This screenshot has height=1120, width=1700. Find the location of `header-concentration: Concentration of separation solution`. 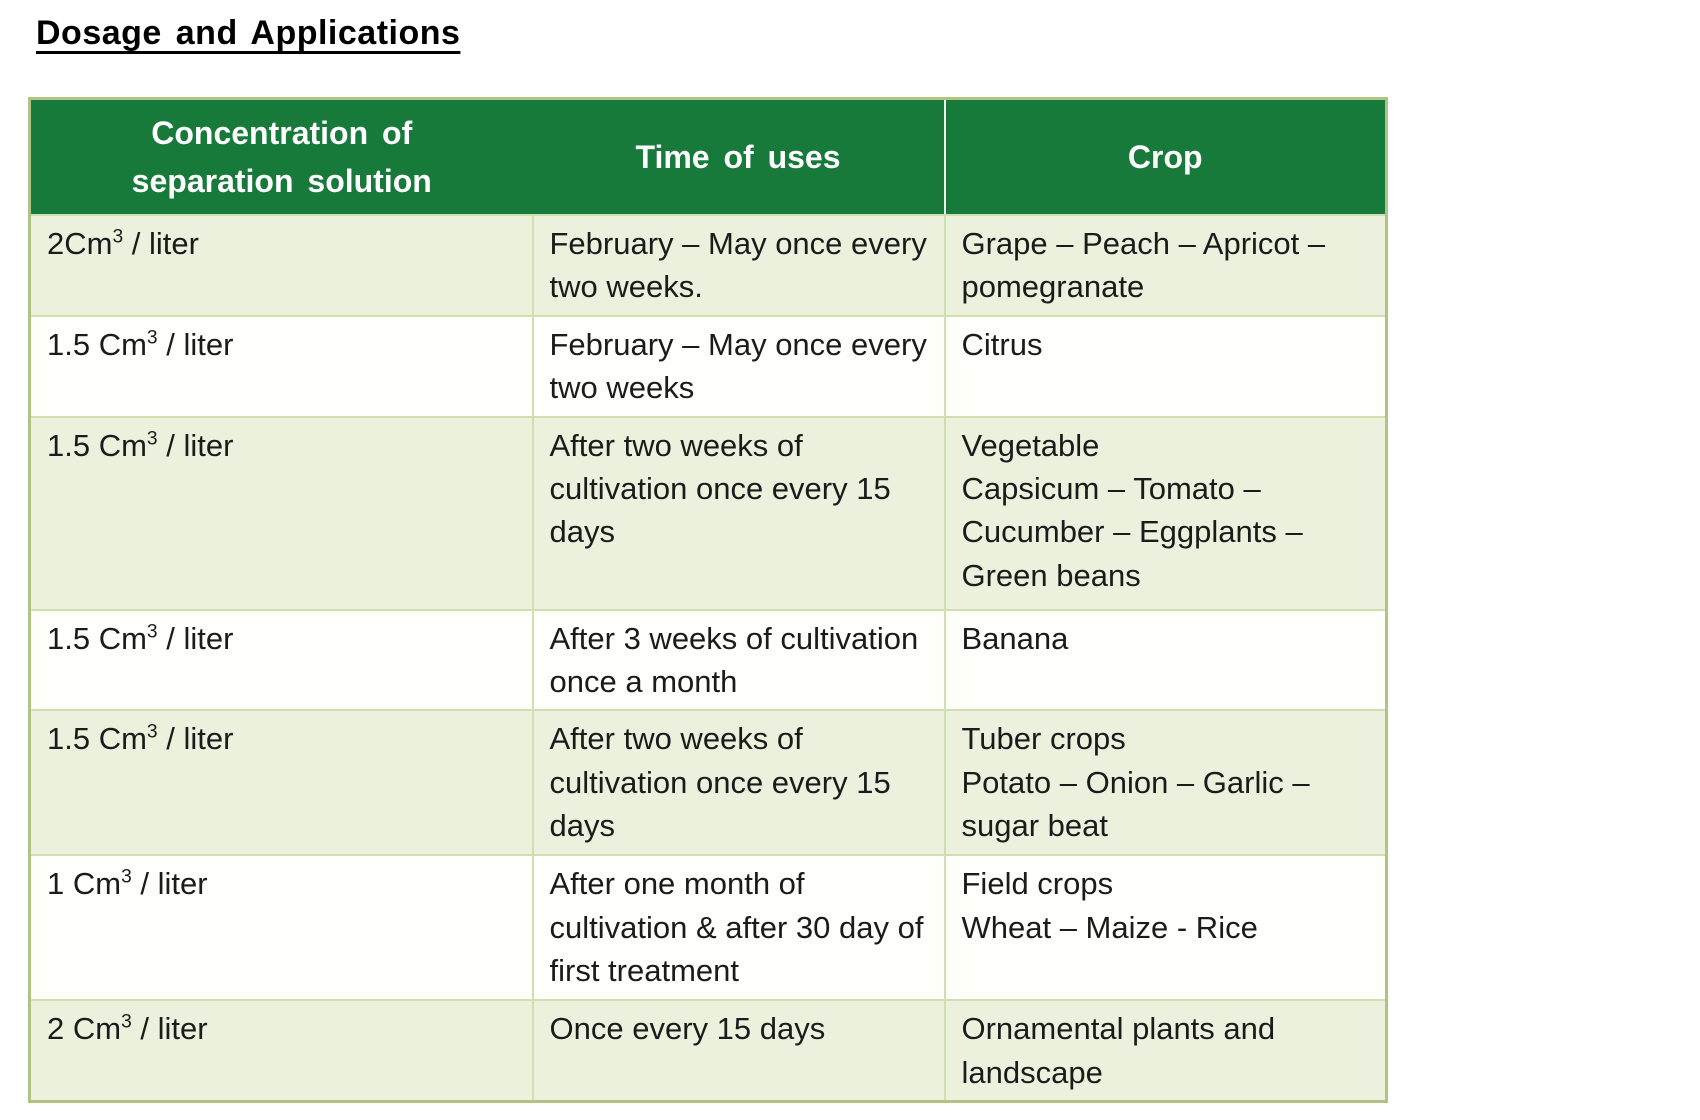

header-concentration: Concentration of separation solution is located at coordinates (281, 157).